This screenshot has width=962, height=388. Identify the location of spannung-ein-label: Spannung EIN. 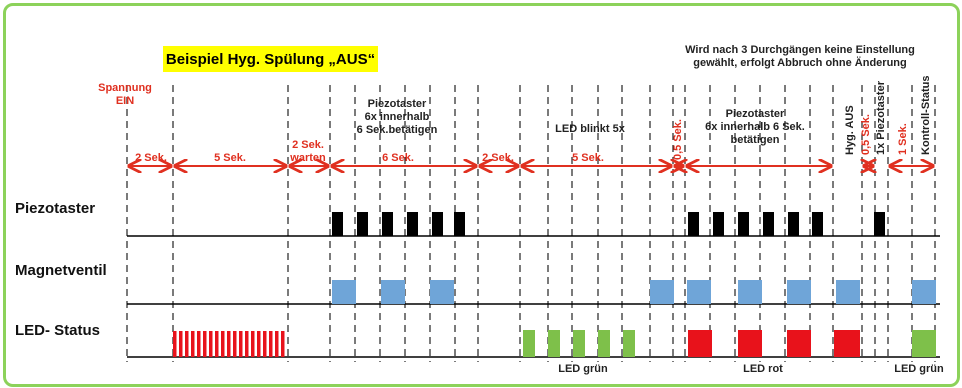
(125, 94).